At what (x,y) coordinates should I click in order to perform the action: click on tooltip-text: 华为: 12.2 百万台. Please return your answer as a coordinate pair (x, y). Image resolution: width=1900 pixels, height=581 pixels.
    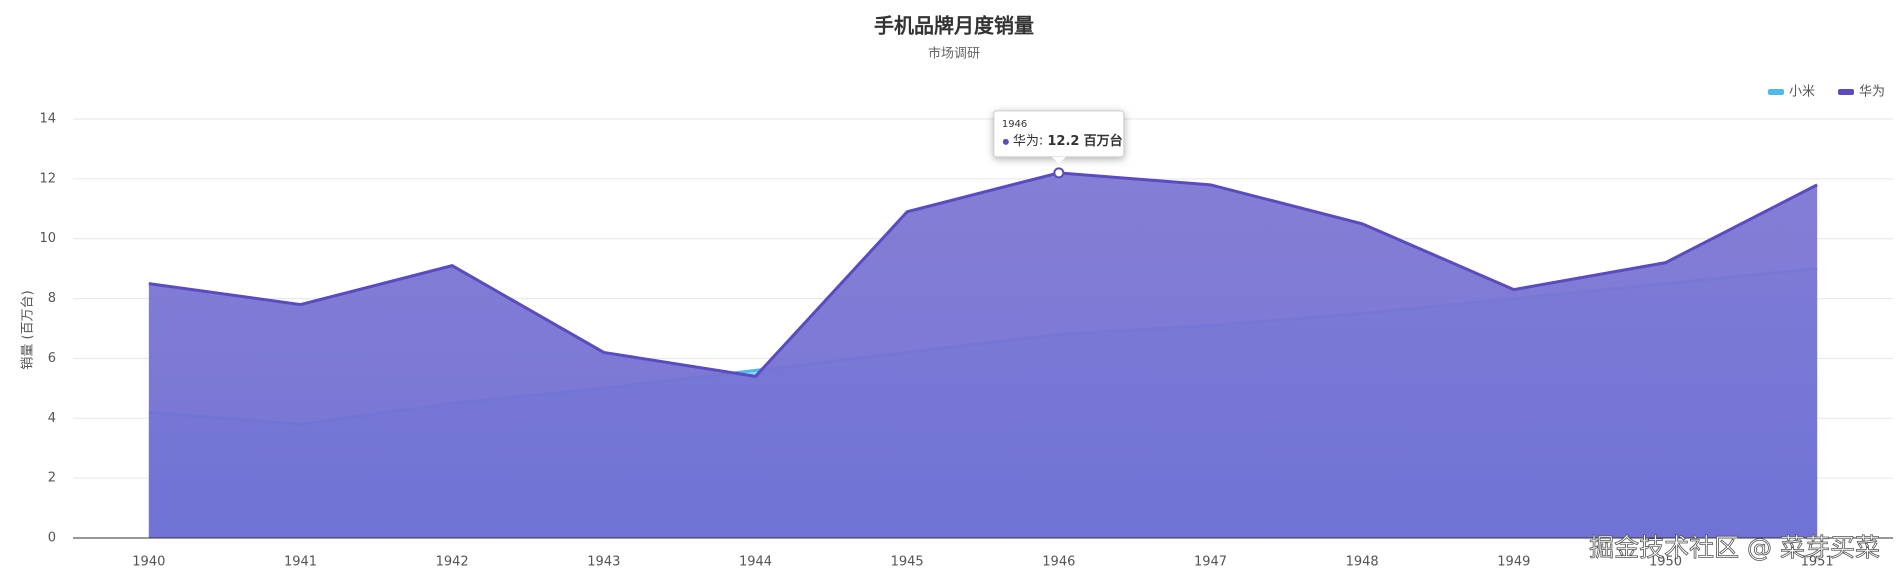
    Looking at the image, I should click on (1068, 140).